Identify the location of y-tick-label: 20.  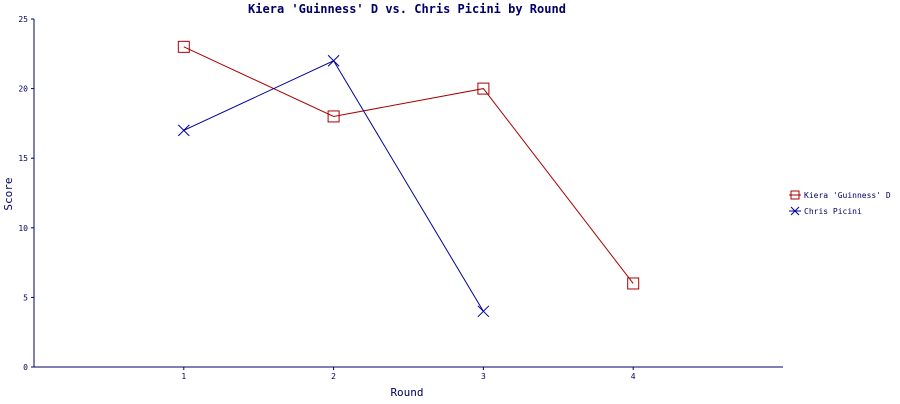
(23, 89).